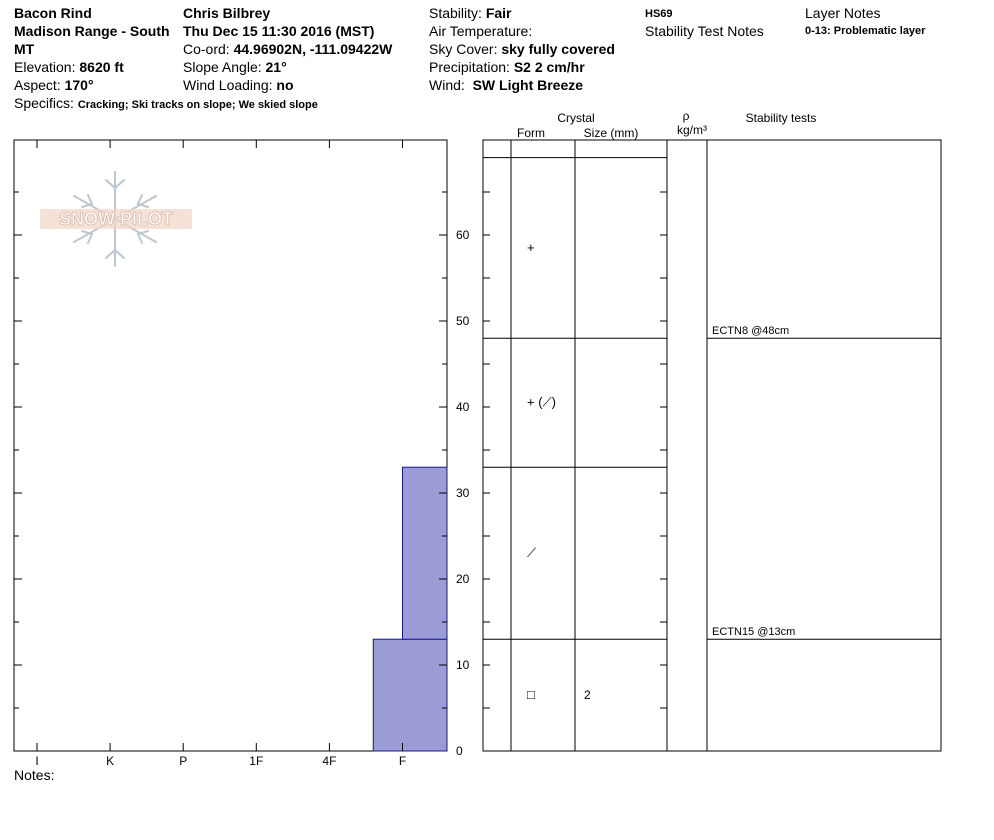 The width and height of the screenshot is (994, 840). Describe the element at coordinates (532, 552) in the screenshot. I see `layer-form-1: ⟋` at that location.